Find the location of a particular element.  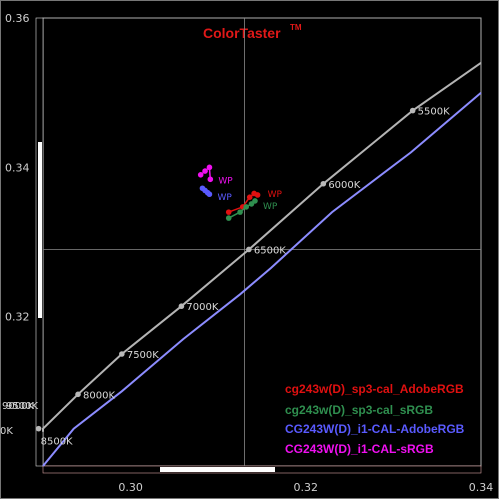

x-tick-label-0.32: 0.32 is located at coordinates (306, 487).